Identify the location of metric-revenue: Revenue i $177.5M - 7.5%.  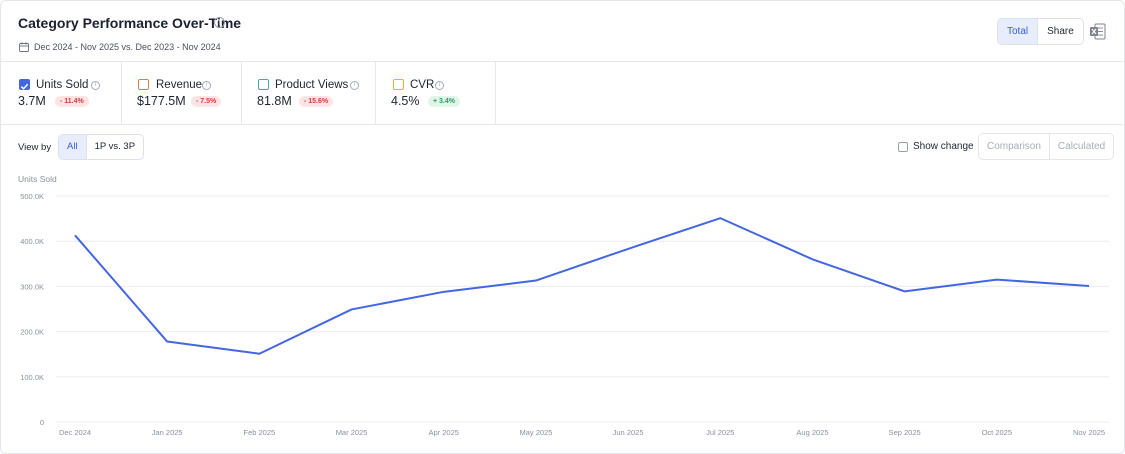
(182, 93).